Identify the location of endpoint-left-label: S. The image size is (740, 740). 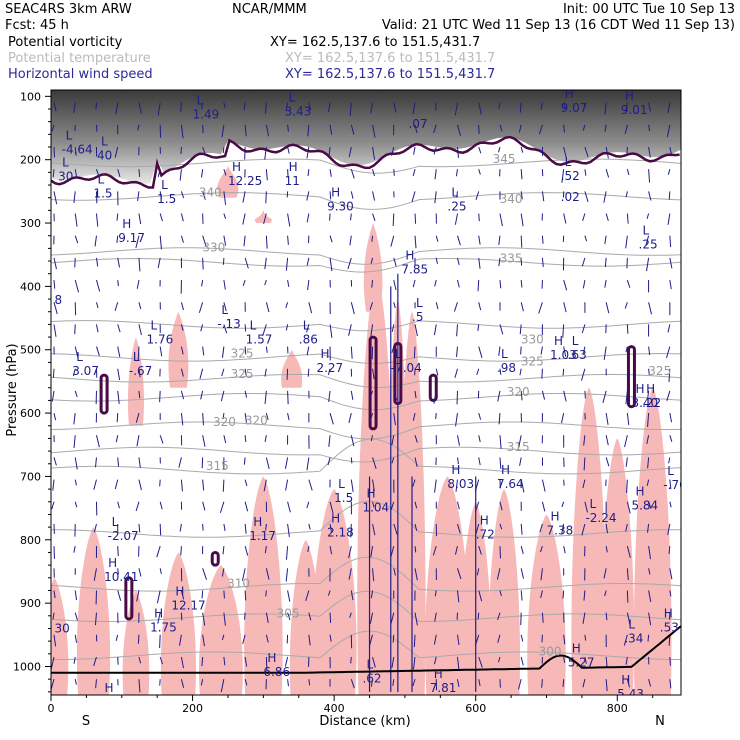
(86, 721).